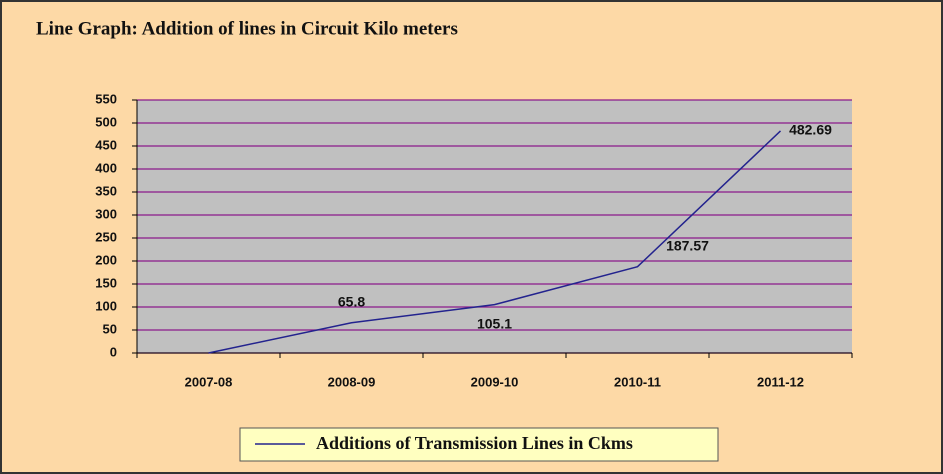 The height and width of the screenshot is (474, 943). I want to click on x-tick-label: 2007-08, so click(209, 381).